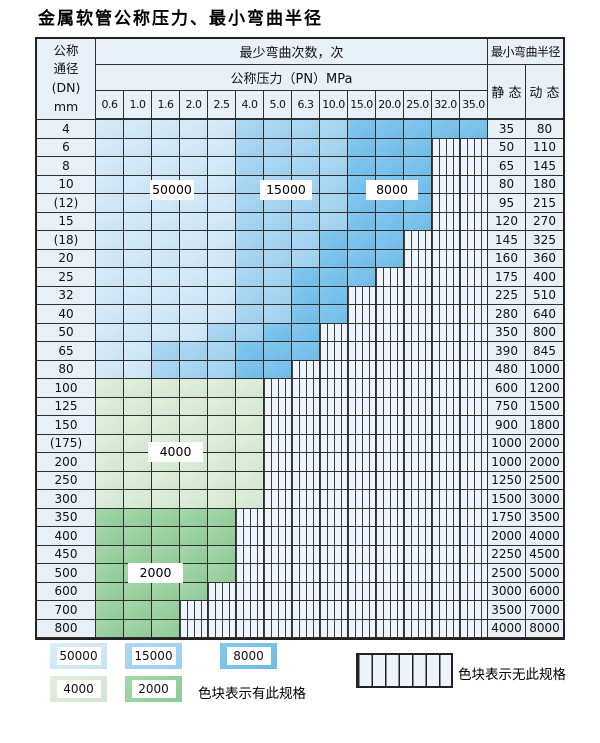 The image size is (600, 743). I want to click on pressure-col-1.6: 1.6, so click(166, 105).